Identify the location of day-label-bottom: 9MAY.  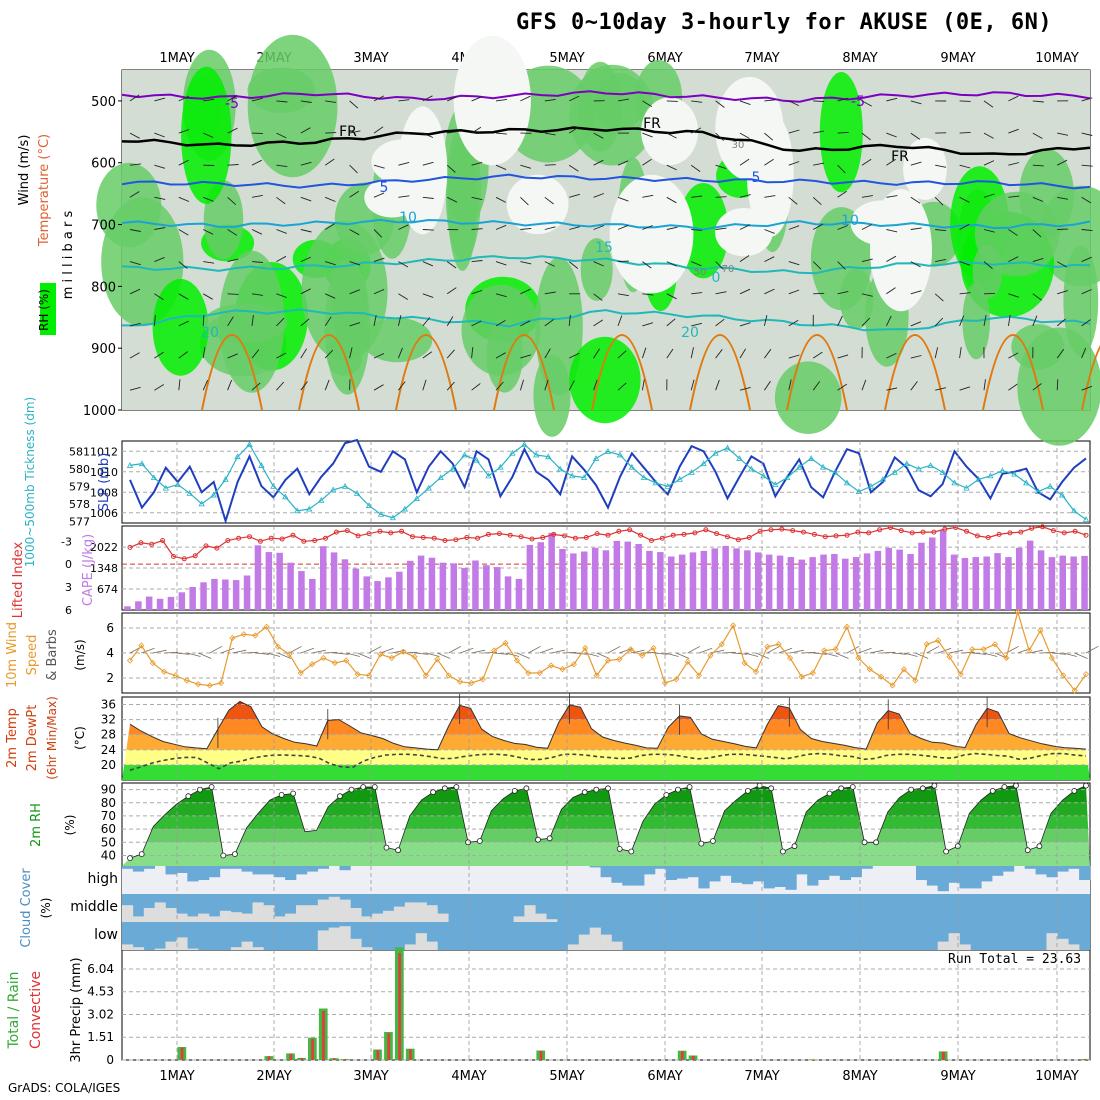
(957, 1076).